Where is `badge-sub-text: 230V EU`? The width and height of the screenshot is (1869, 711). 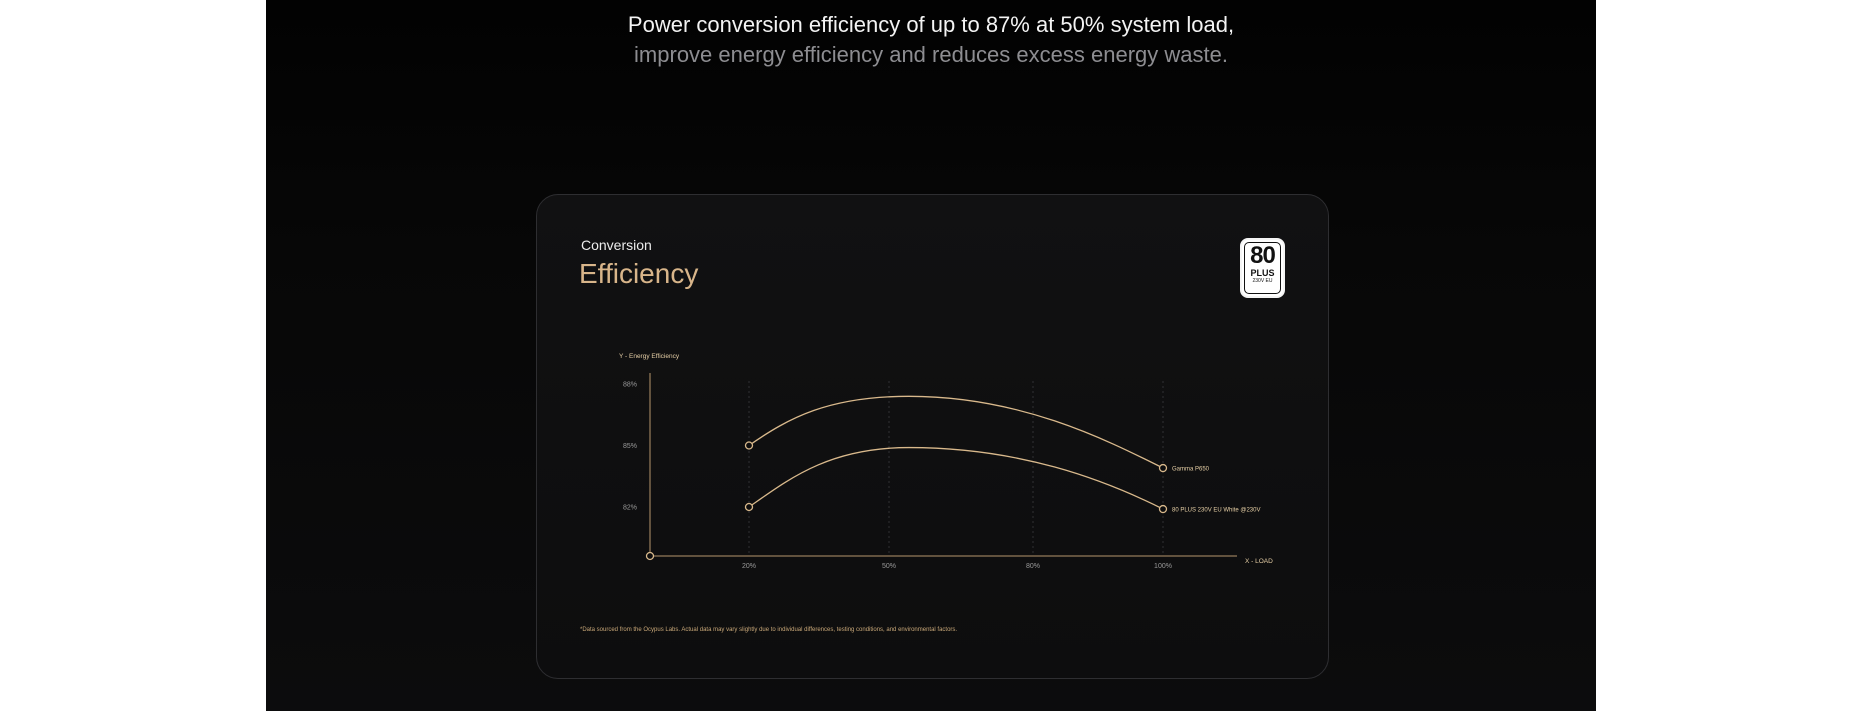 badge-sub-text: 230V EU is located at coordinates (1262, 281).